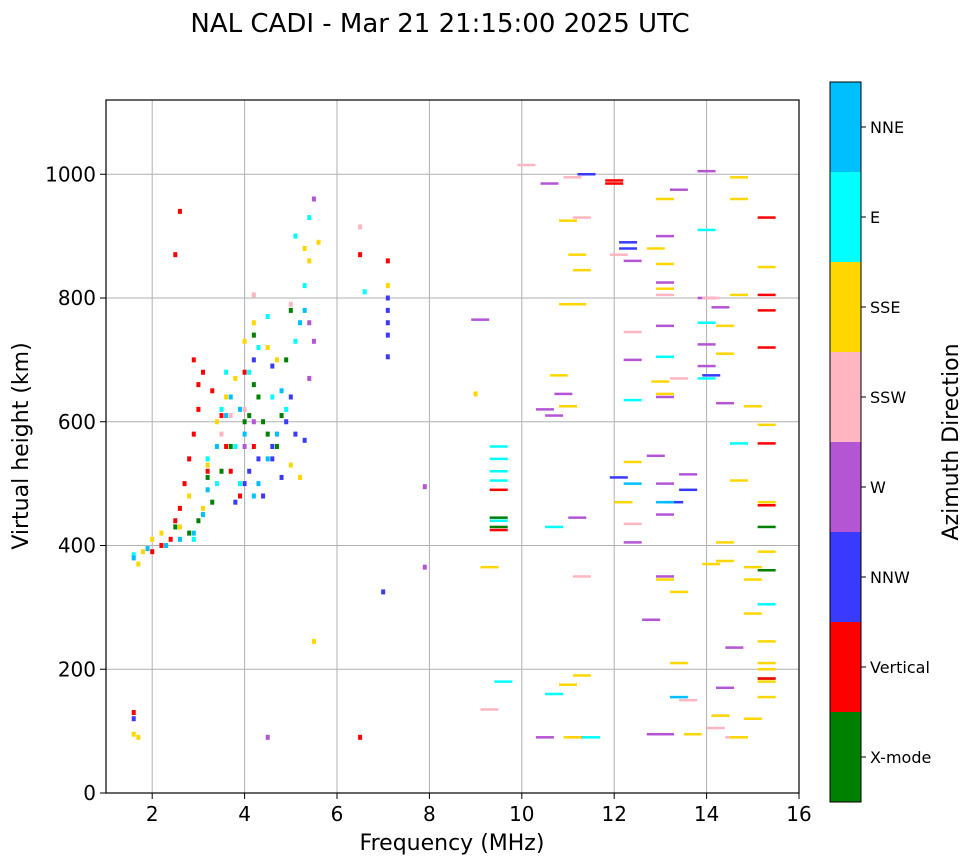 The width and height of the screenshot is (972, 865). I want to click on colorbar-label-w: W, so click(878, 487).